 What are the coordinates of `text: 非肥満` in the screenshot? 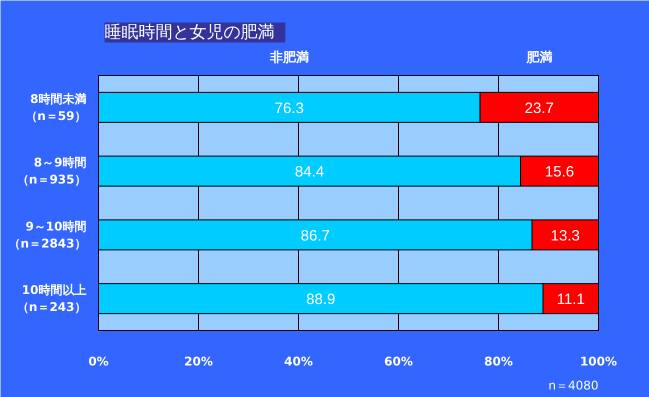 It's located at (288, 58).